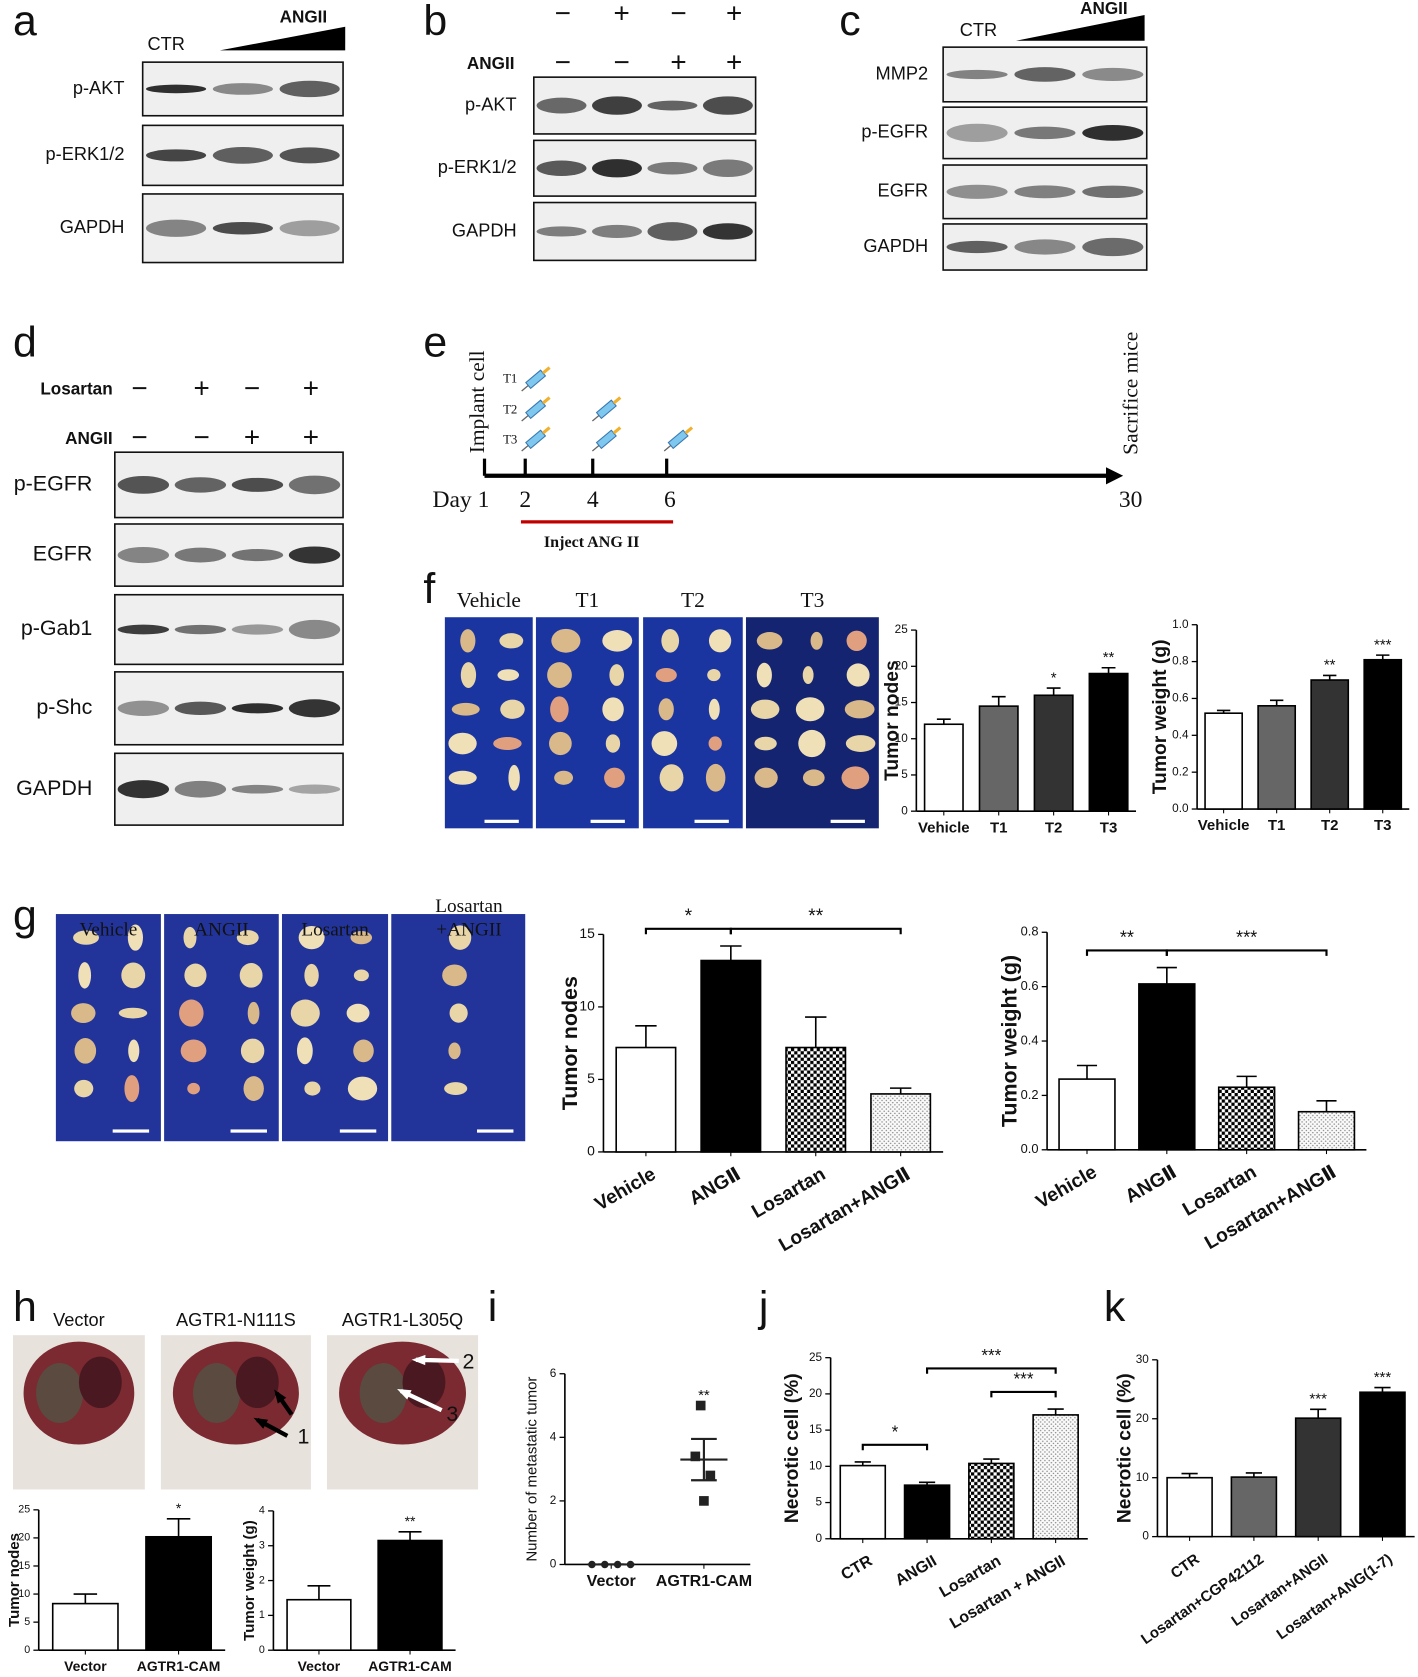 The height and width of the screenshot is (1677, 1418). Describe the element at coordinates (452, 1414) in the screenshot. I see `arrow-label: 3` at that location.